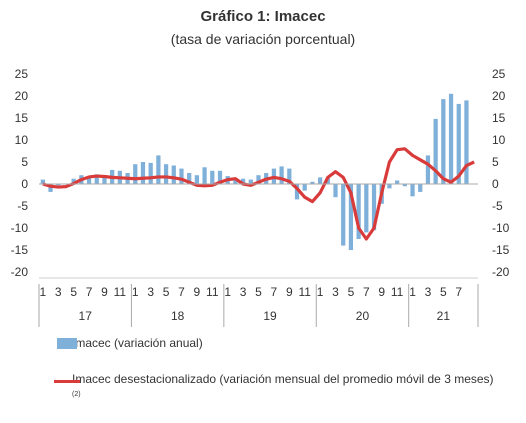  What do you see at coordinates (495, 162) in the screenshot?
I see `y-right-tick-label: 5` at bounding box center [495, 162].